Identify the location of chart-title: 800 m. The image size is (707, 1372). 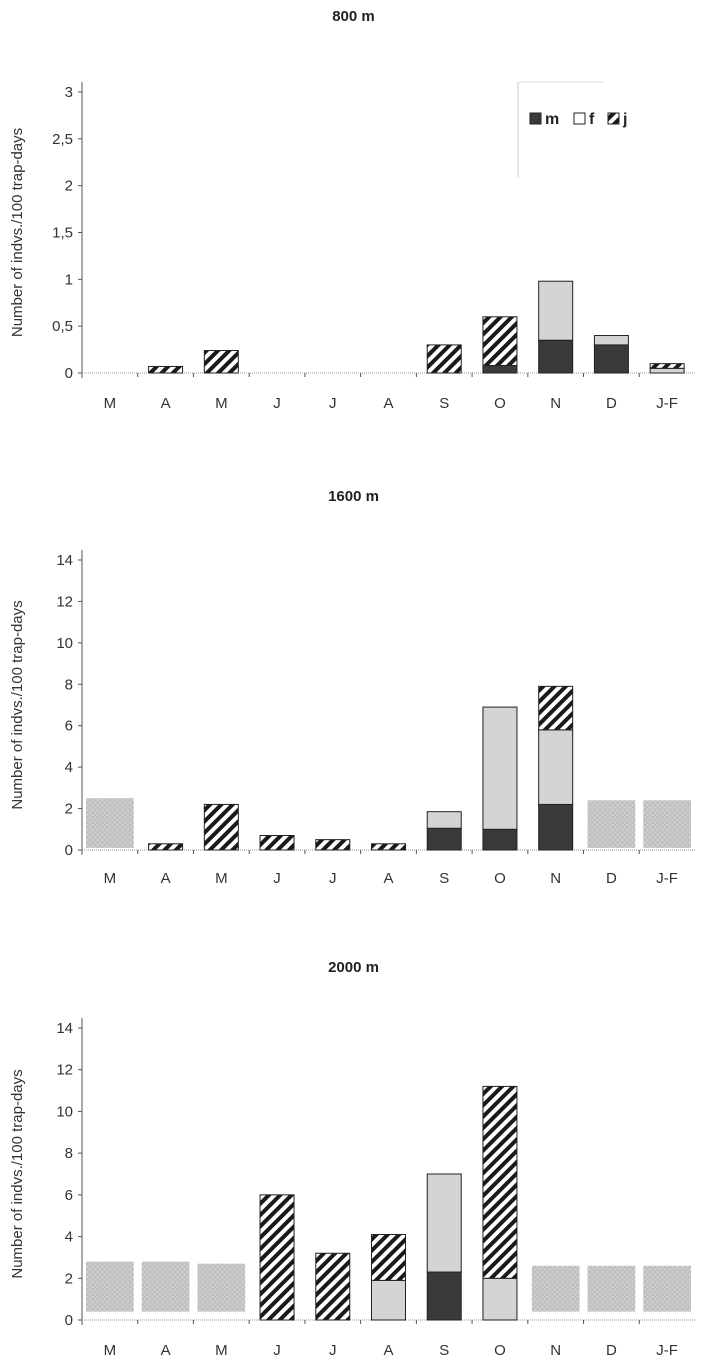
(353, 16).